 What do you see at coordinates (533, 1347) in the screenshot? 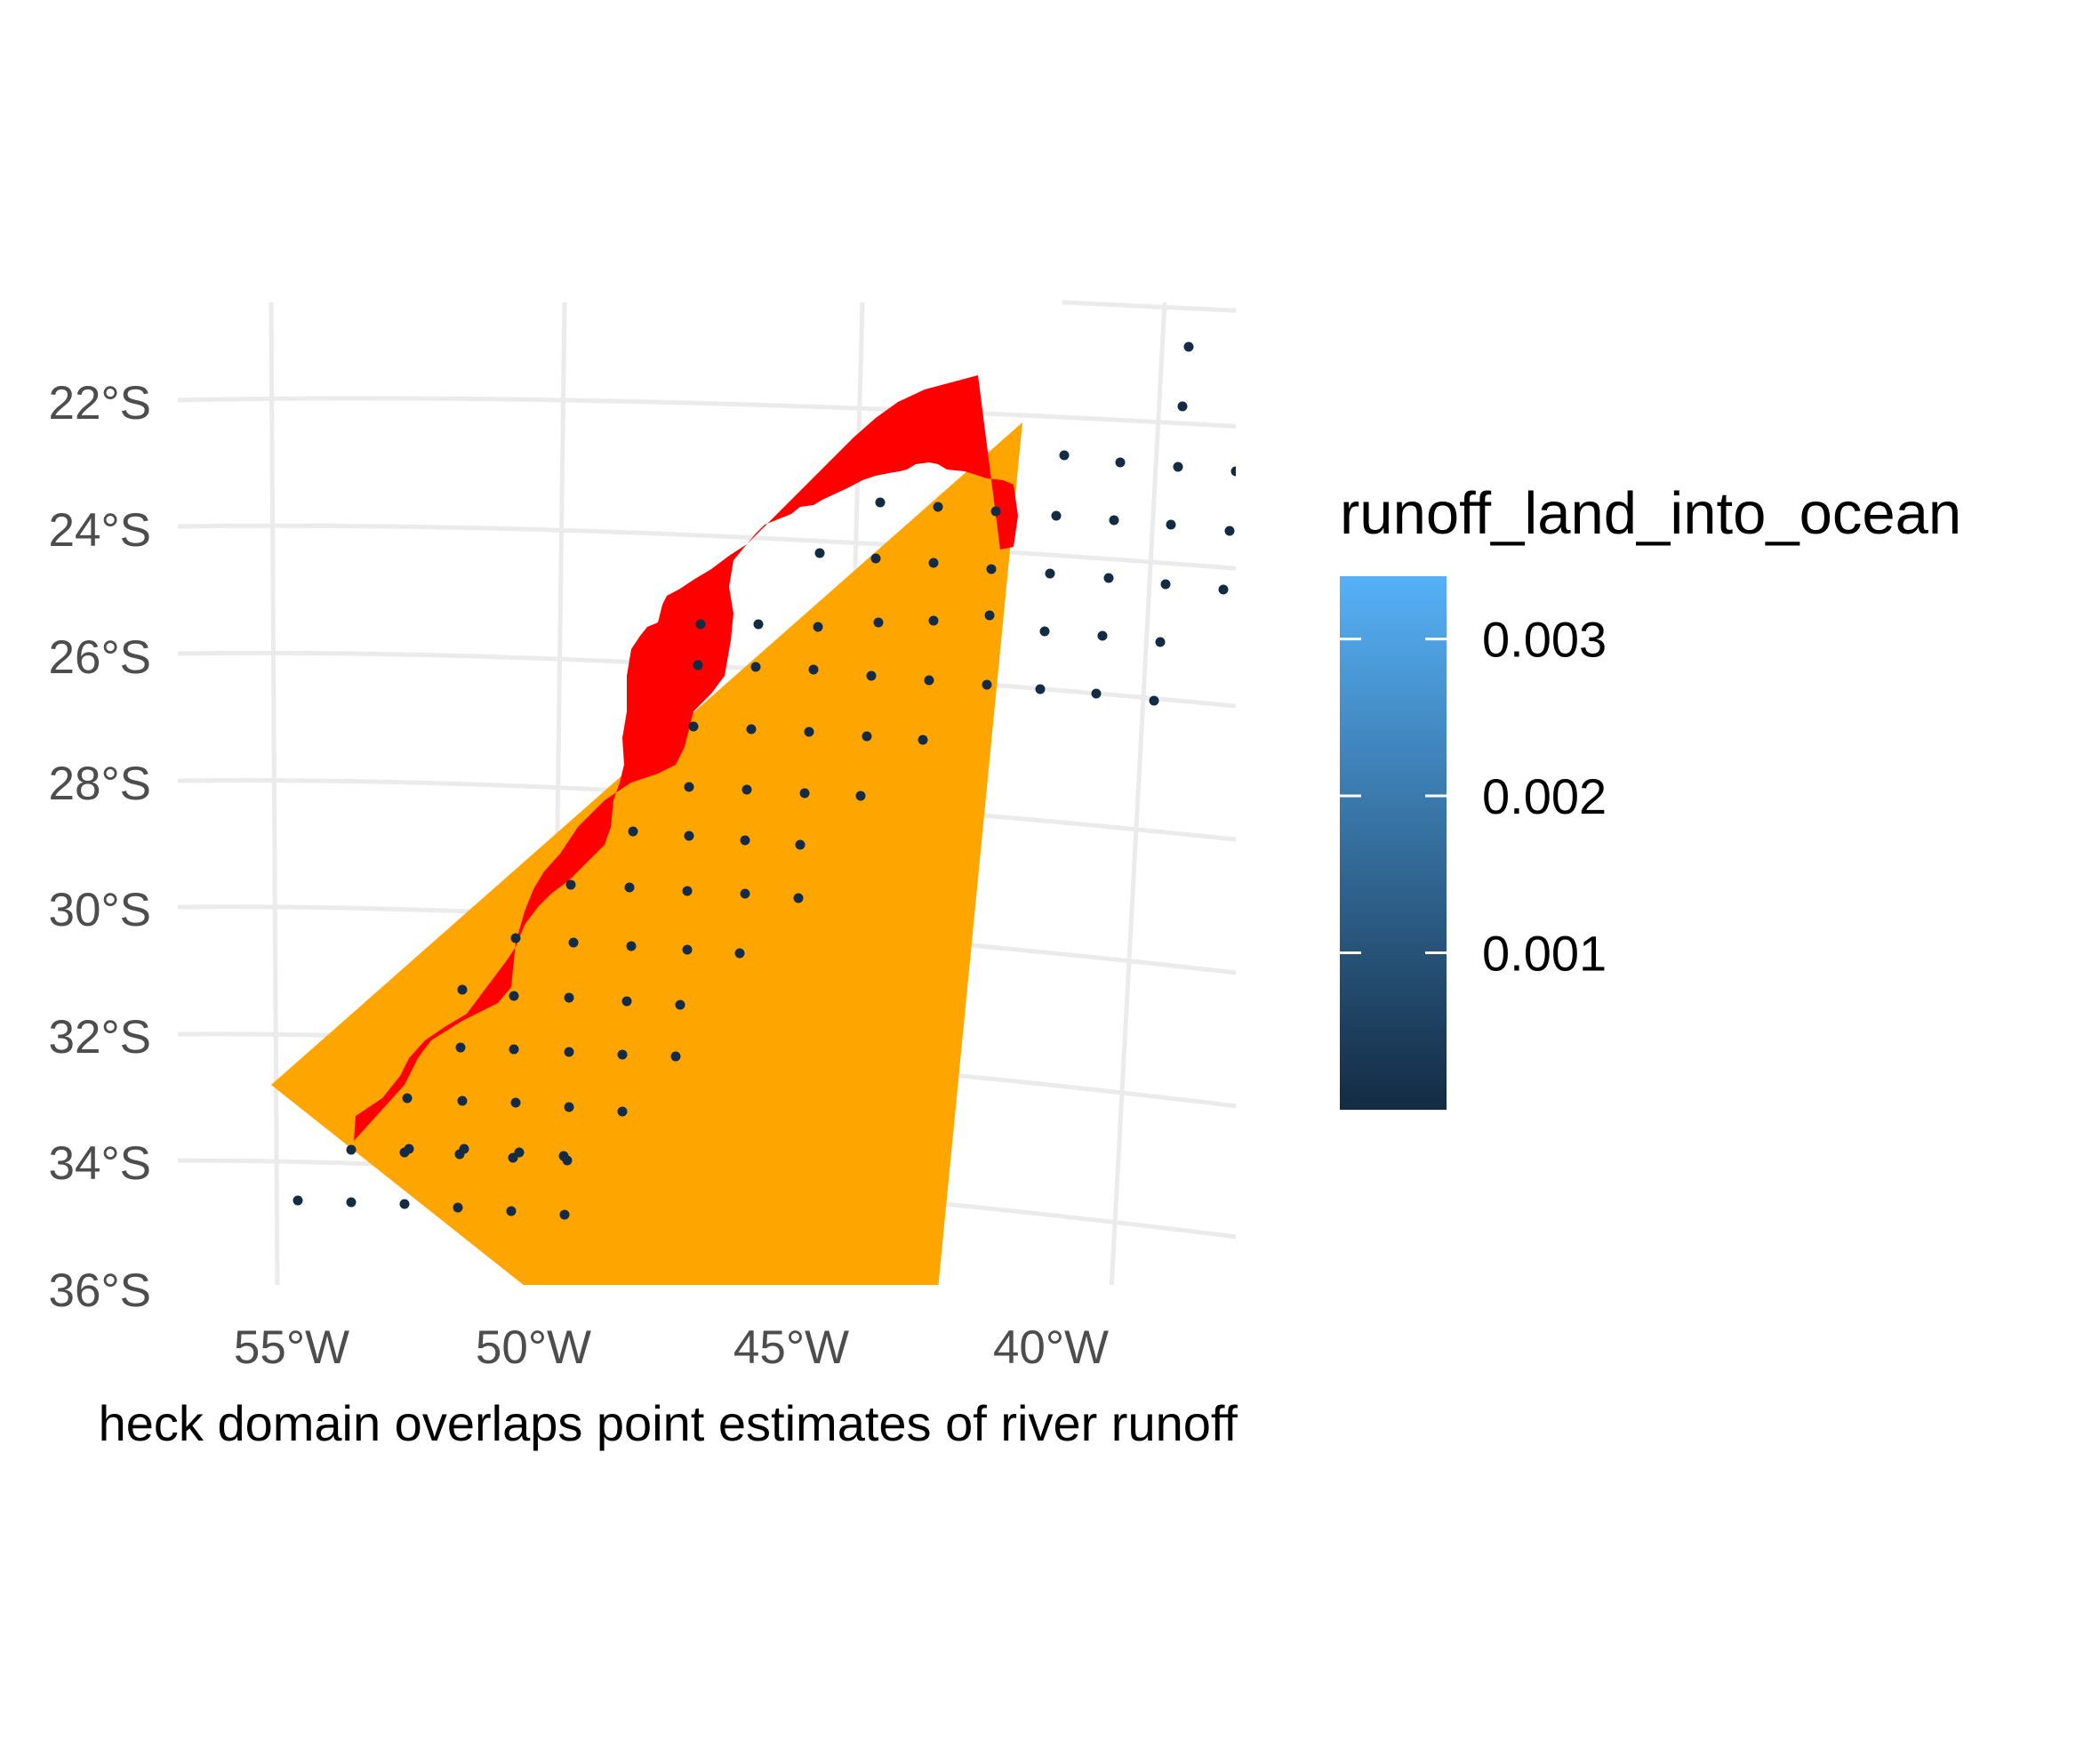
I see `longitude-label: 50°W` at bounding box center [533, 1347].